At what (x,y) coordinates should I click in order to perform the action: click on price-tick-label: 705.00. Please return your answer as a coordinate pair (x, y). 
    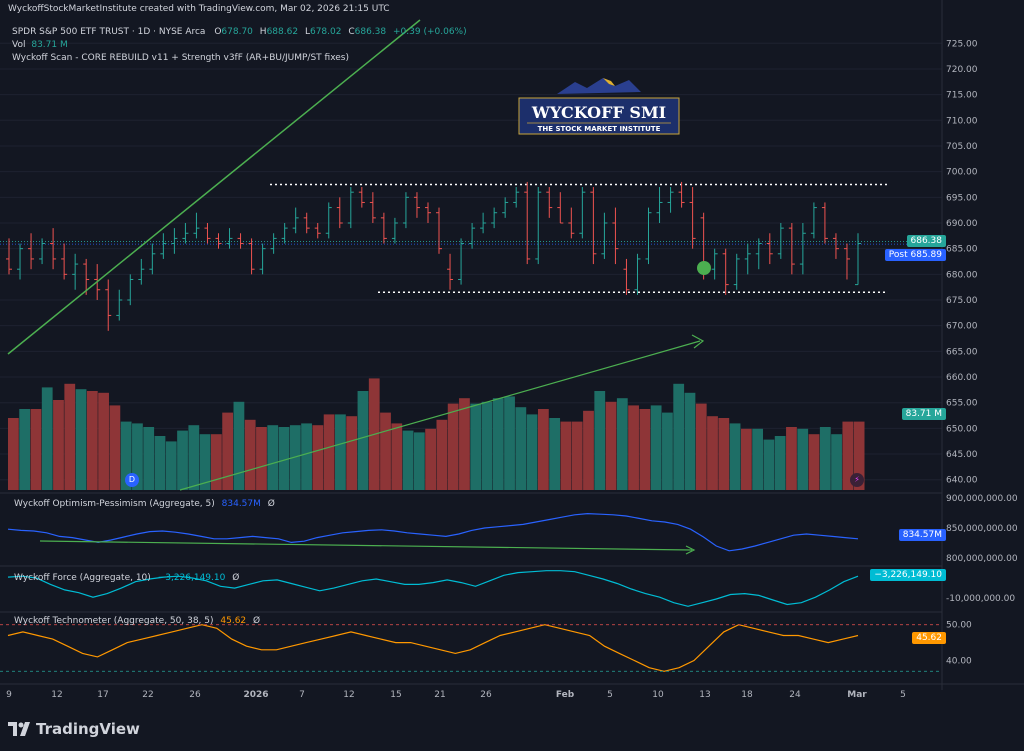
    Looking at the image, I should click on (962, 147).